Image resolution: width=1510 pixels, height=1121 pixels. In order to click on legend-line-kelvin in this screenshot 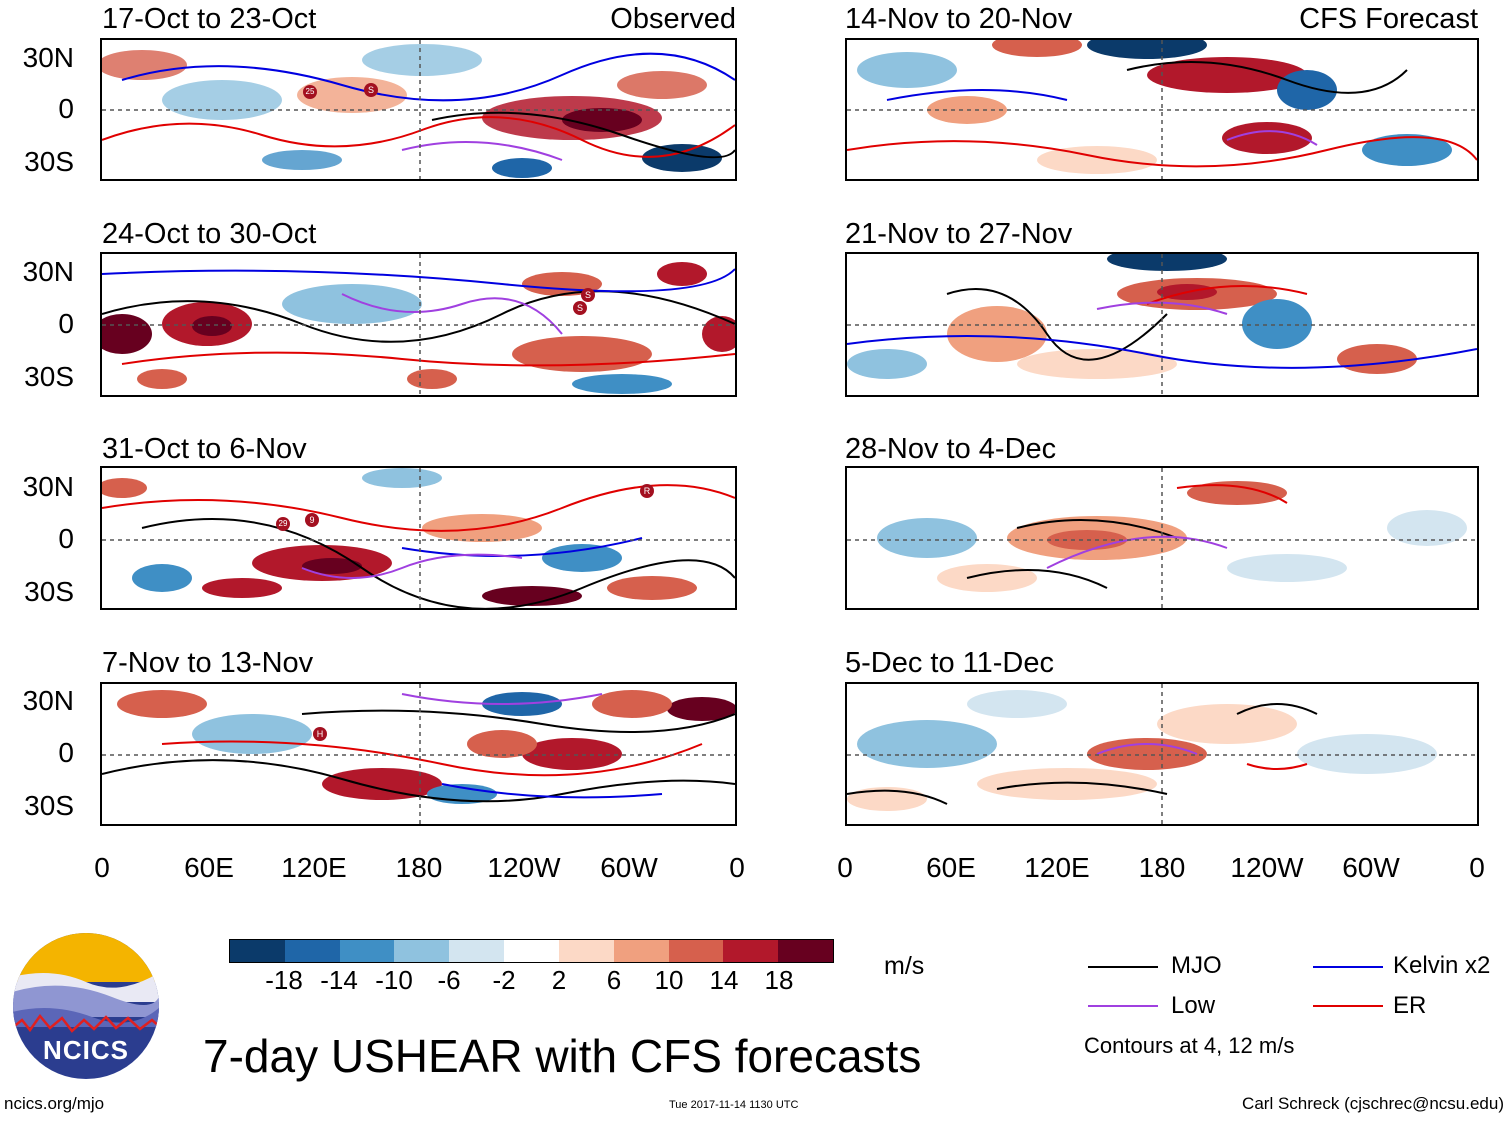, I will do `click(1348, 967)`.